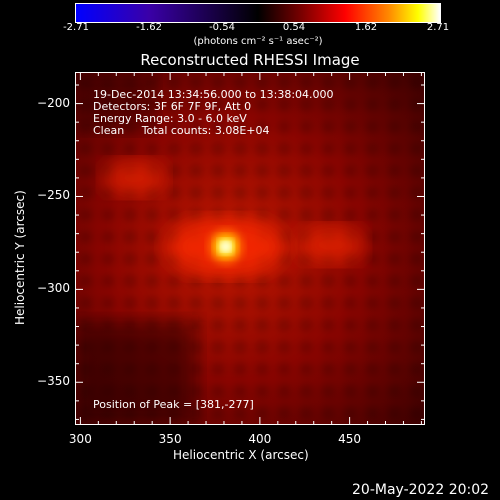 The image size is (500, 500). What do you see at coordinates (53, 102) in the screenshot?
I see `y-tick-label: −200` at bounding box center [53, 102].